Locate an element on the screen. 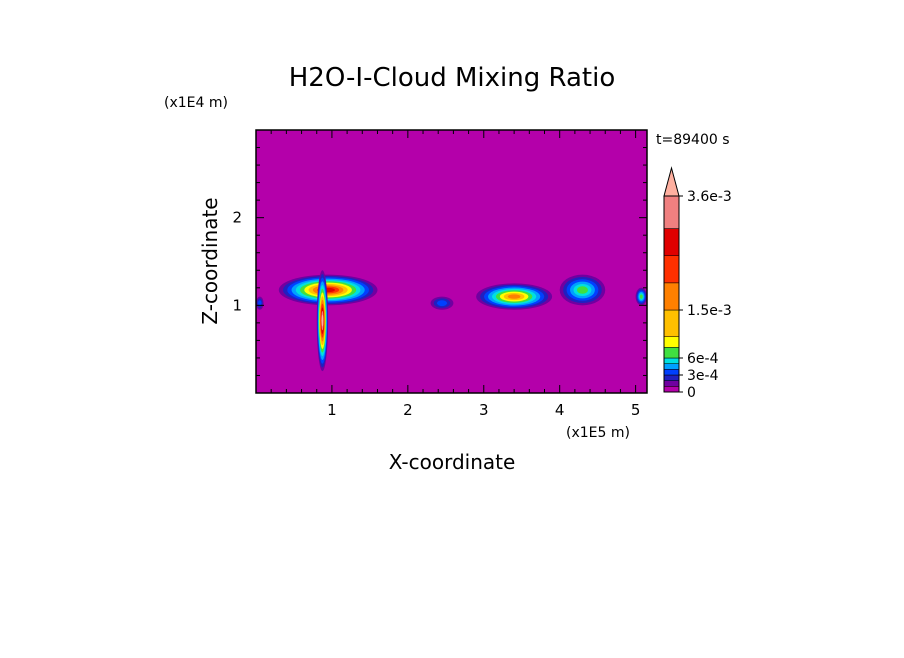 This screenshot has height=658, width=904. y-tick-label: 2 is located at coordinates (237, 218).